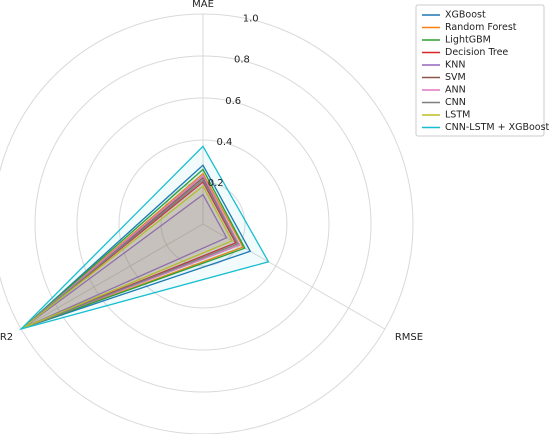  I want to click on series-ann-polygon, so click(131, 251).